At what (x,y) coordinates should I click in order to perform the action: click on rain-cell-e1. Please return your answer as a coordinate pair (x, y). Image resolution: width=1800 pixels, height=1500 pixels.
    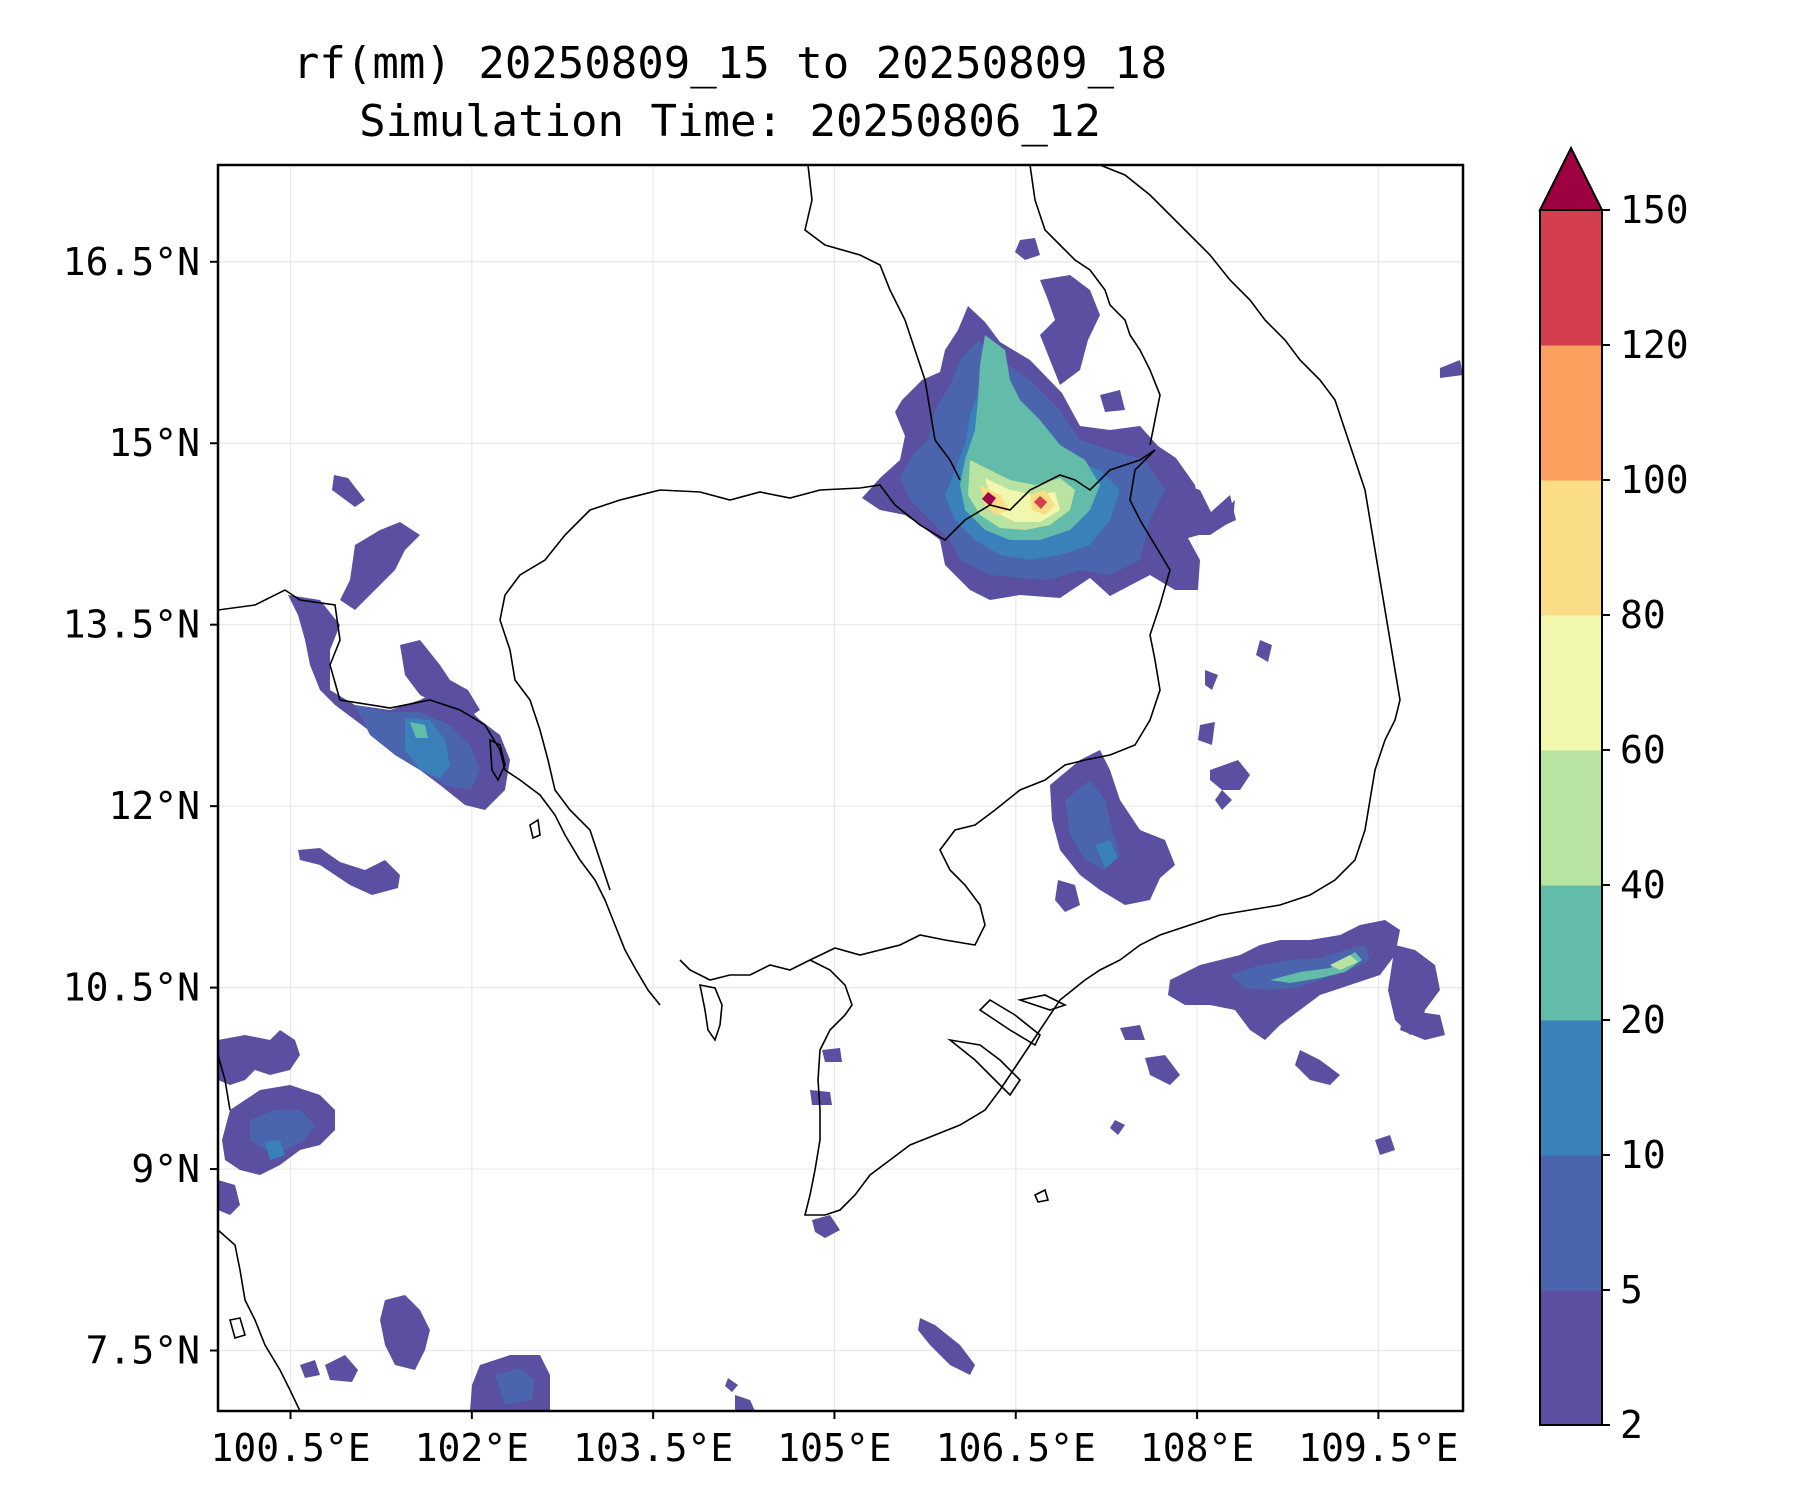
    Looking at the image, I should click on (1211, 680).